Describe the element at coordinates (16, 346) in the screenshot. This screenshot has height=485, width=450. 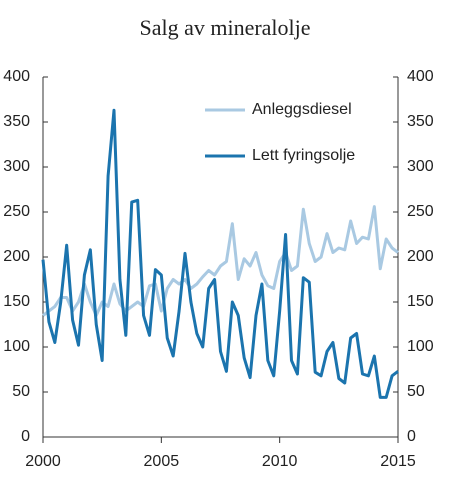
I see `y-tick-label: 100` at that location.